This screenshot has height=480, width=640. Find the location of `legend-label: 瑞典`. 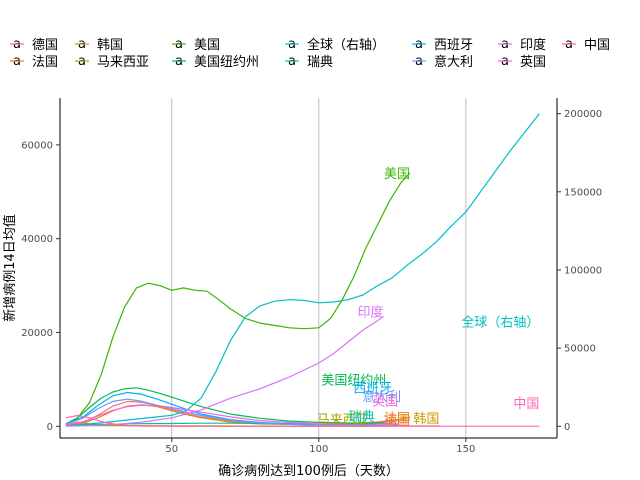

legend-label: 瑞典 is located at coordinates (320, 62).